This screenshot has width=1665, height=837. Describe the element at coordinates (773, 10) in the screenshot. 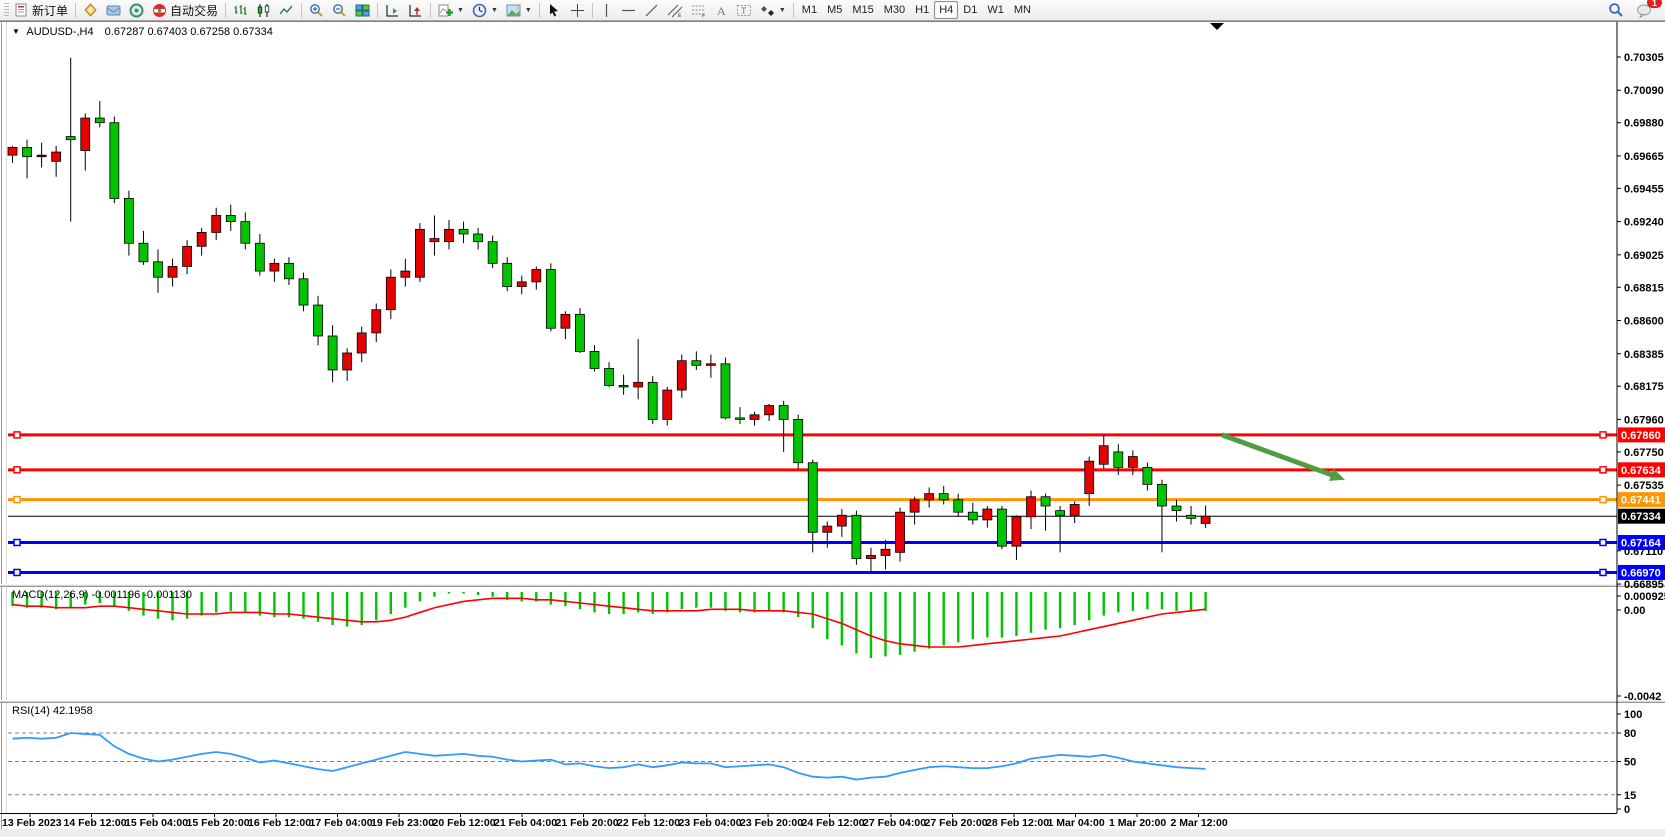

I see `arrows-tool-button: ▼` at that location.